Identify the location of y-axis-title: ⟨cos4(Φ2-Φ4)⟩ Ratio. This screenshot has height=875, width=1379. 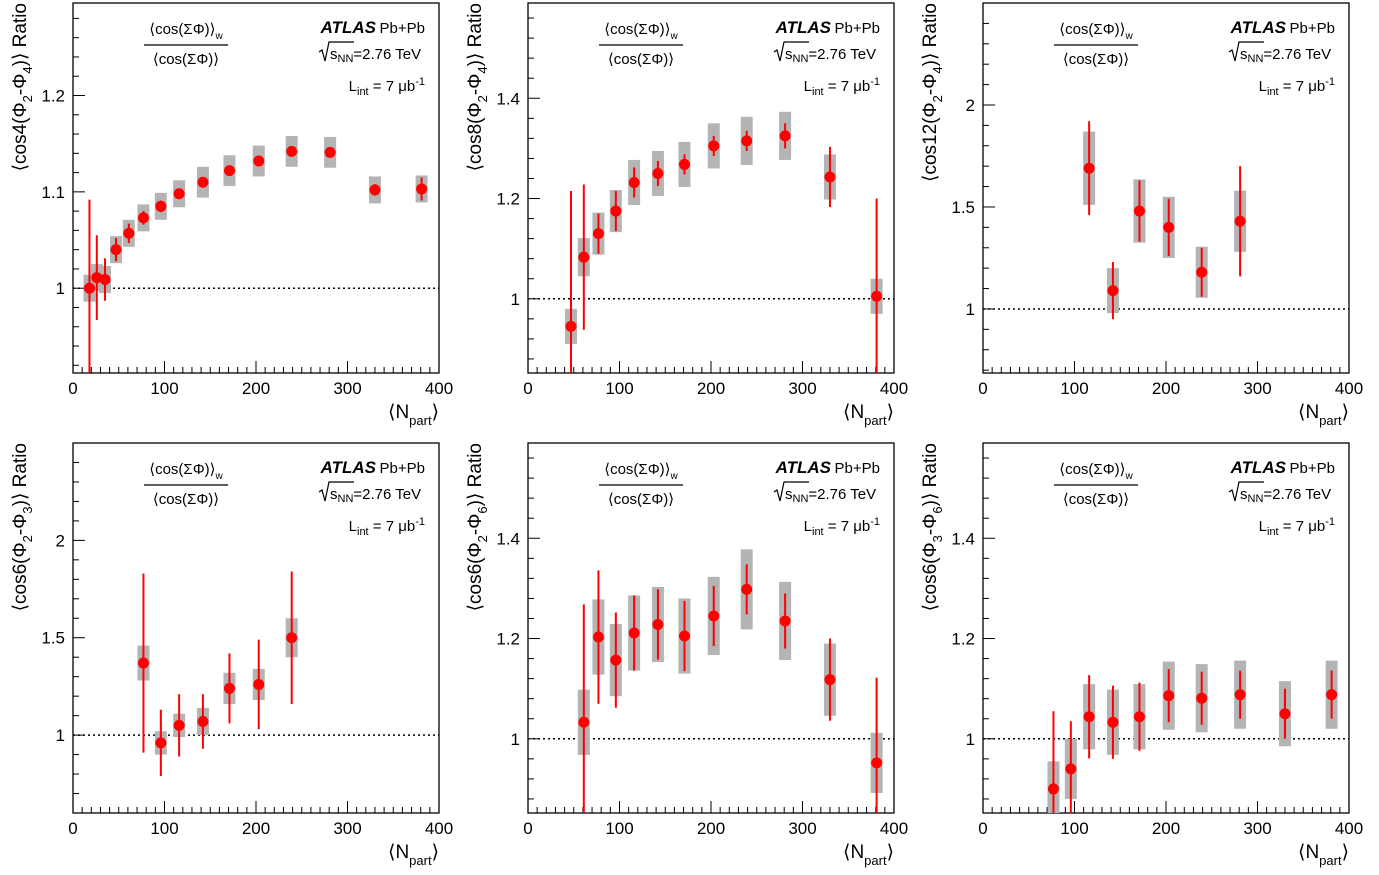
(22, 87).